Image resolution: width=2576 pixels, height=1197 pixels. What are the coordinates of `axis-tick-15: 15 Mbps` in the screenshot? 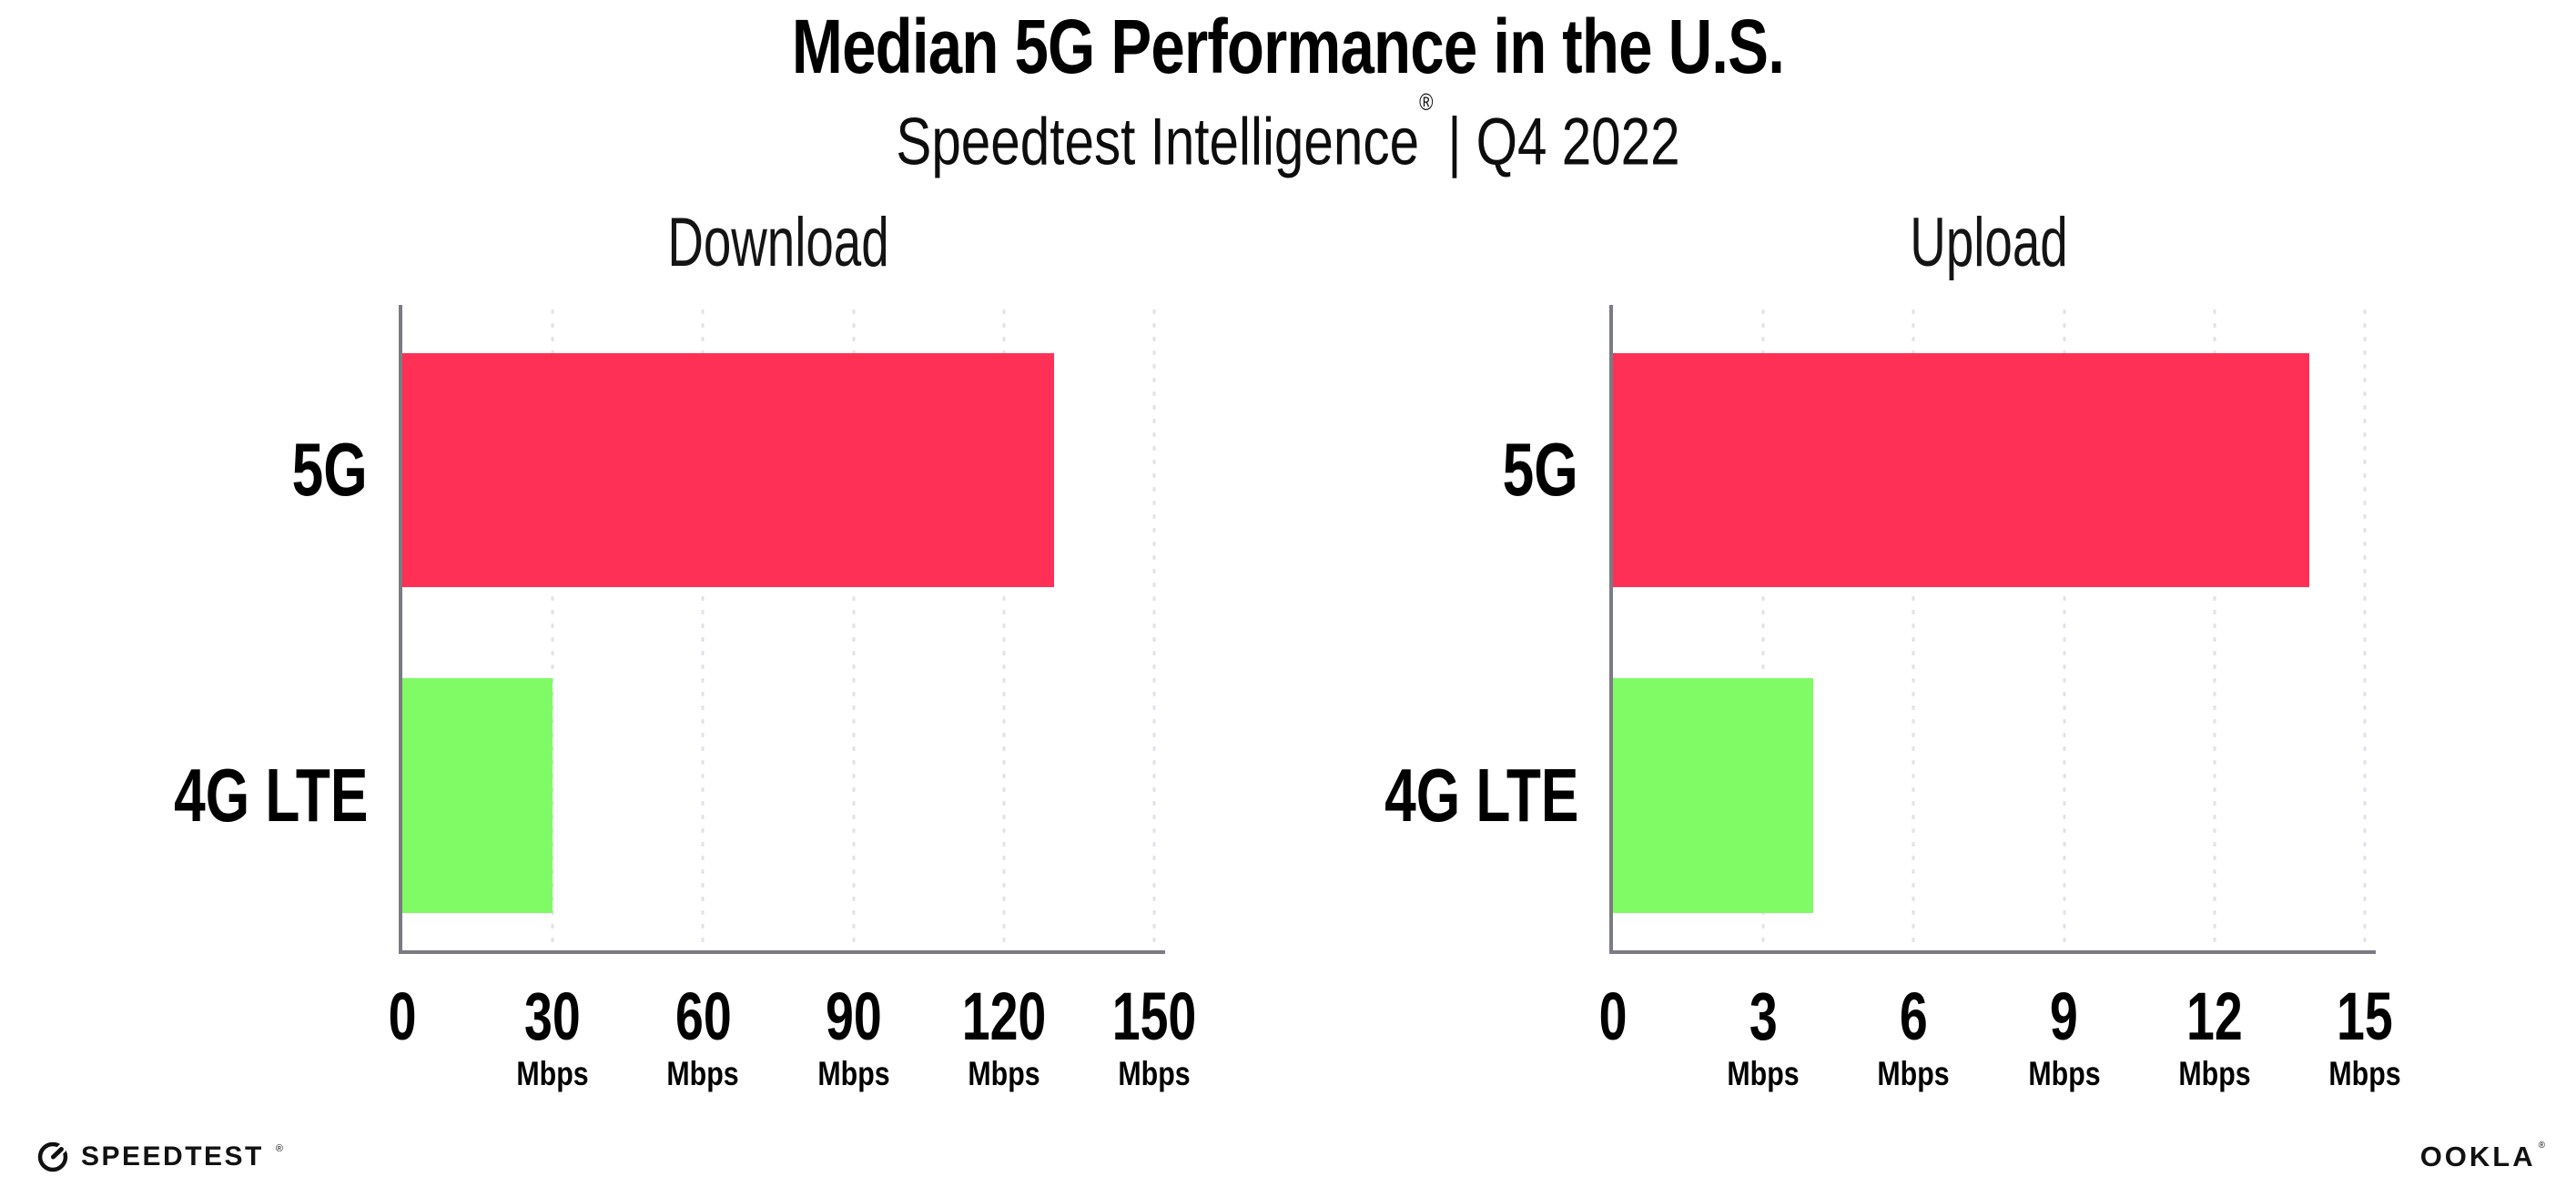 It's located at (2365, 1037).